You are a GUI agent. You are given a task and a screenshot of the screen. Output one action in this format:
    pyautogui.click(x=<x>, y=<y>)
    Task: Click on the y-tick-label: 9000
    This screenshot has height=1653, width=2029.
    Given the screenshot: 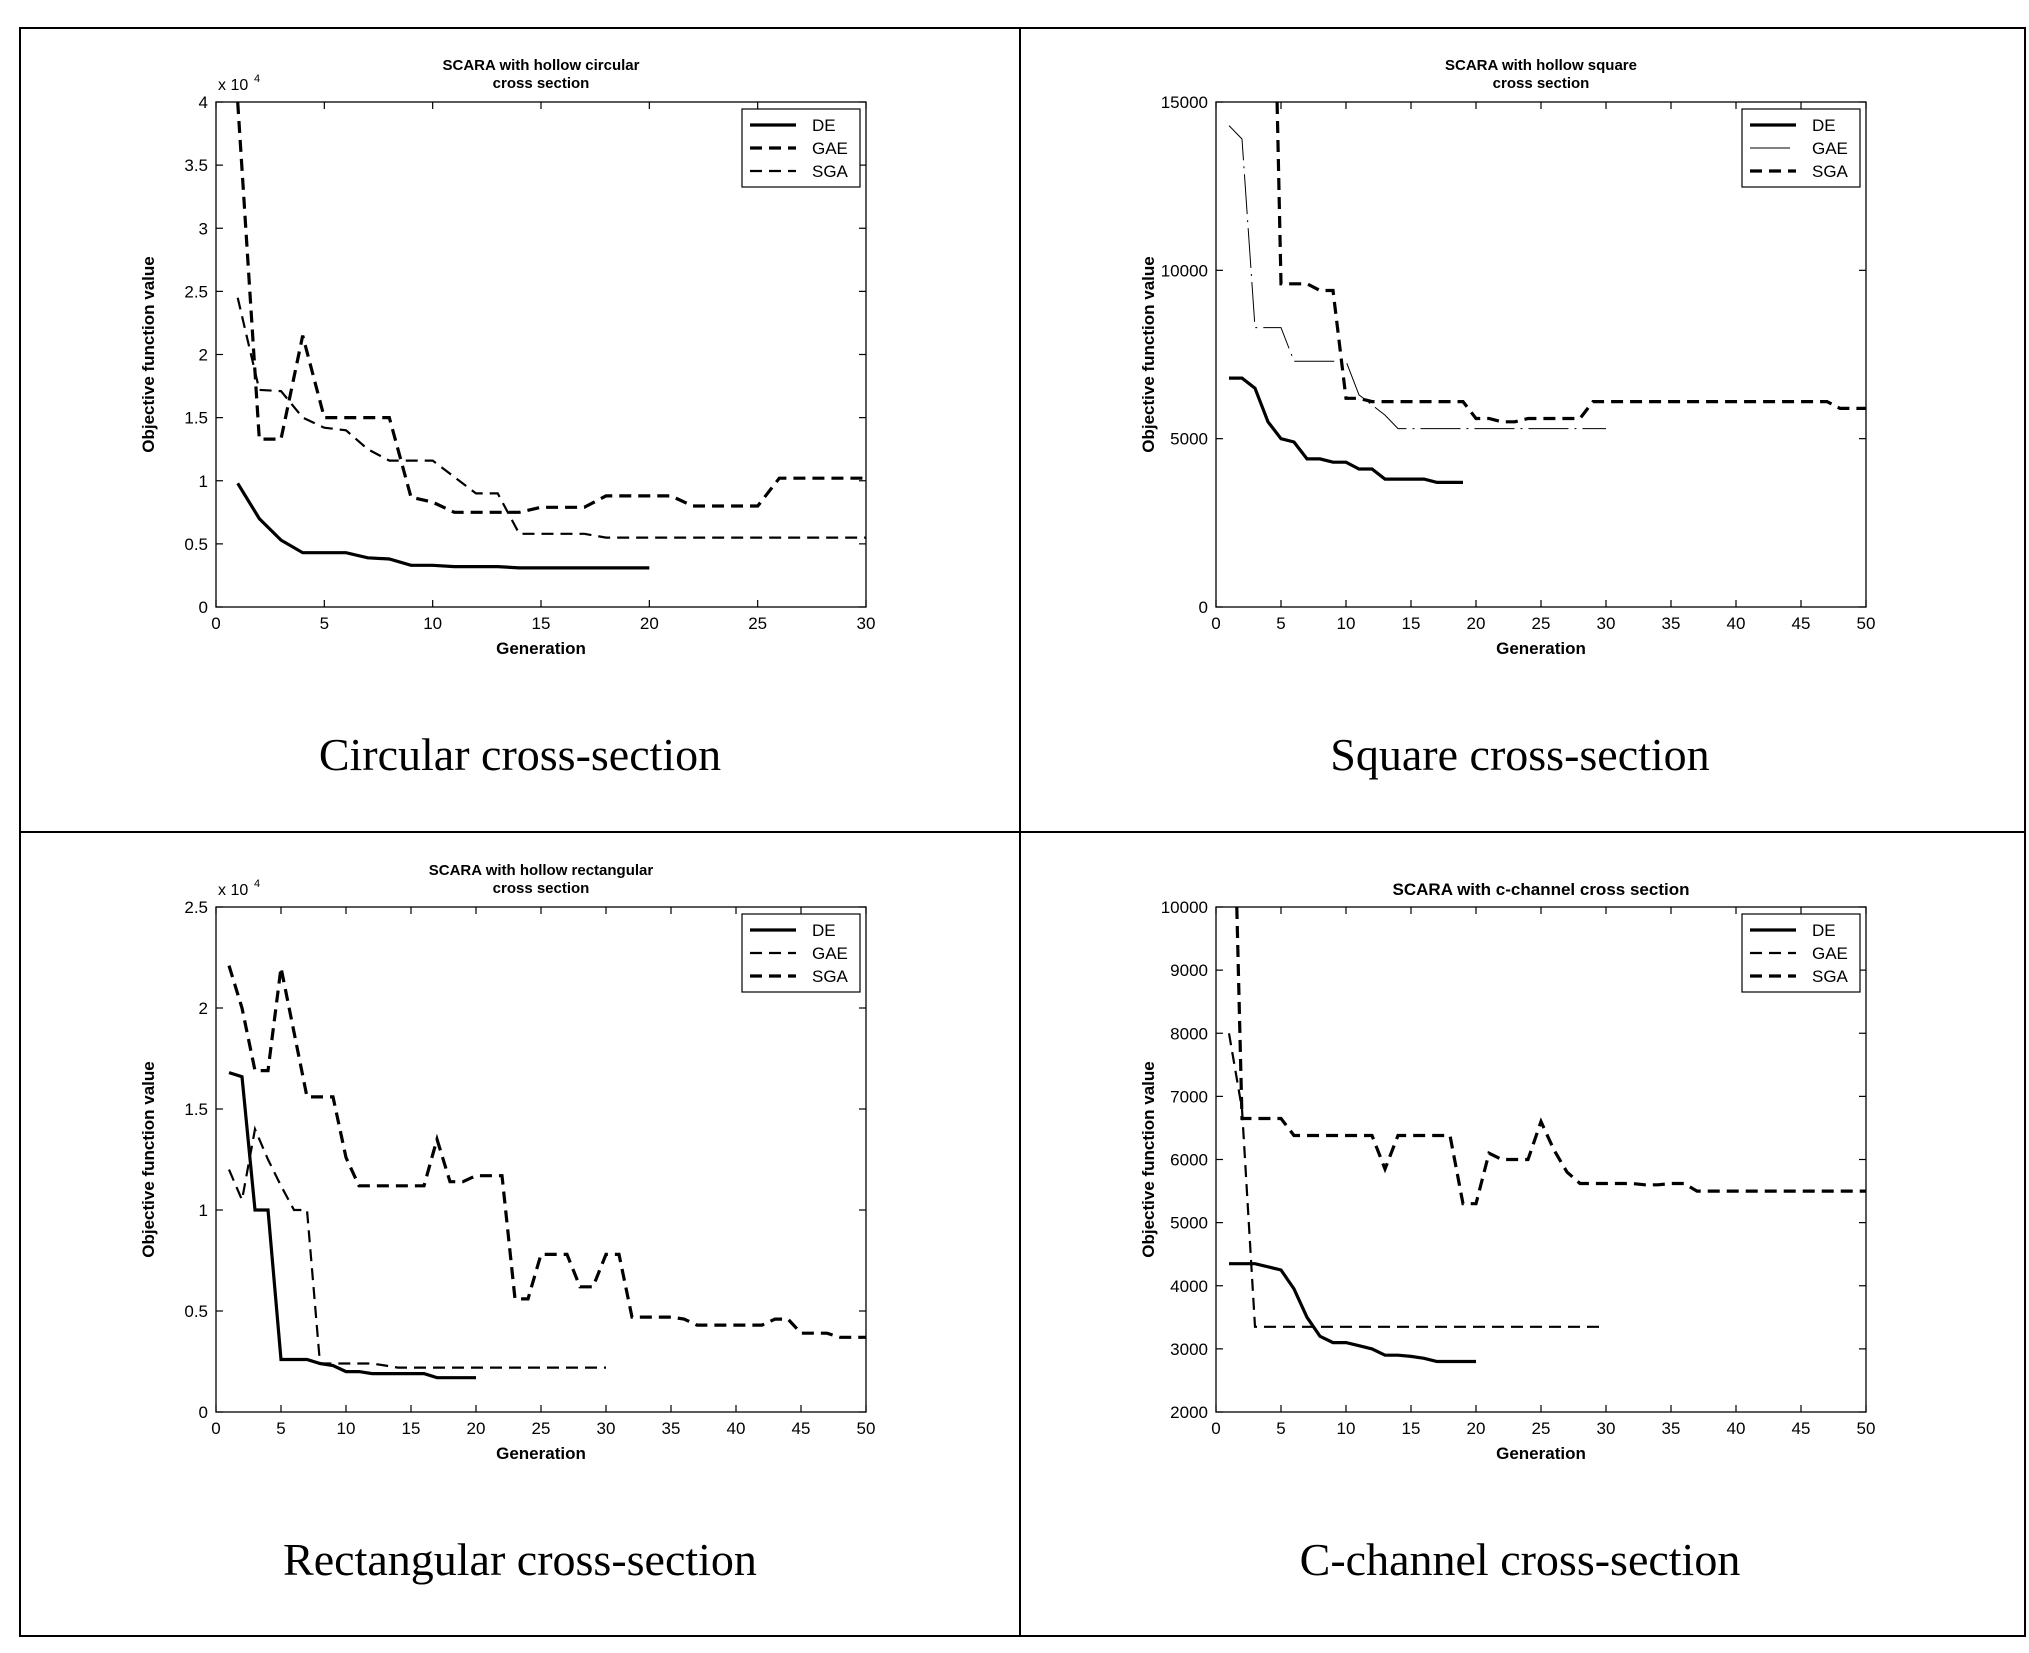 What is the action you would take?
    pyautogui.click(x=1189, y=970)
    